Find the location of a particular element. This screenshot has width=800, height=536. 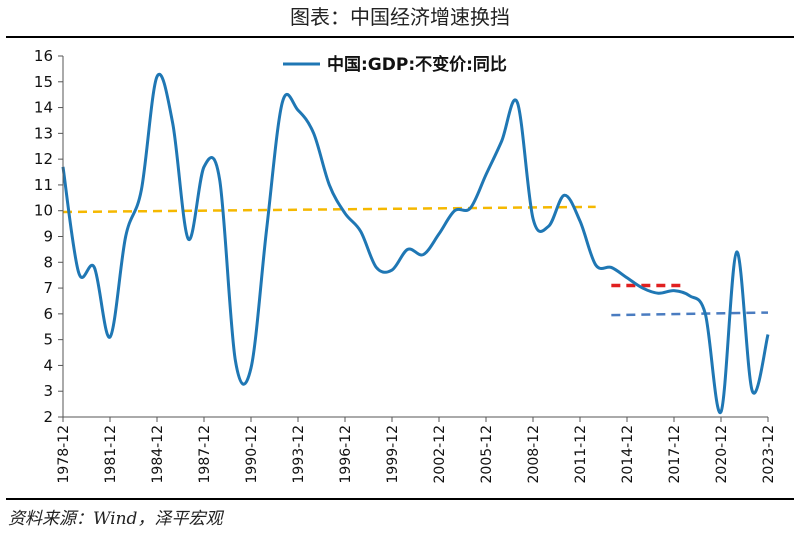

top-rule is located at coordinates (400, 37).